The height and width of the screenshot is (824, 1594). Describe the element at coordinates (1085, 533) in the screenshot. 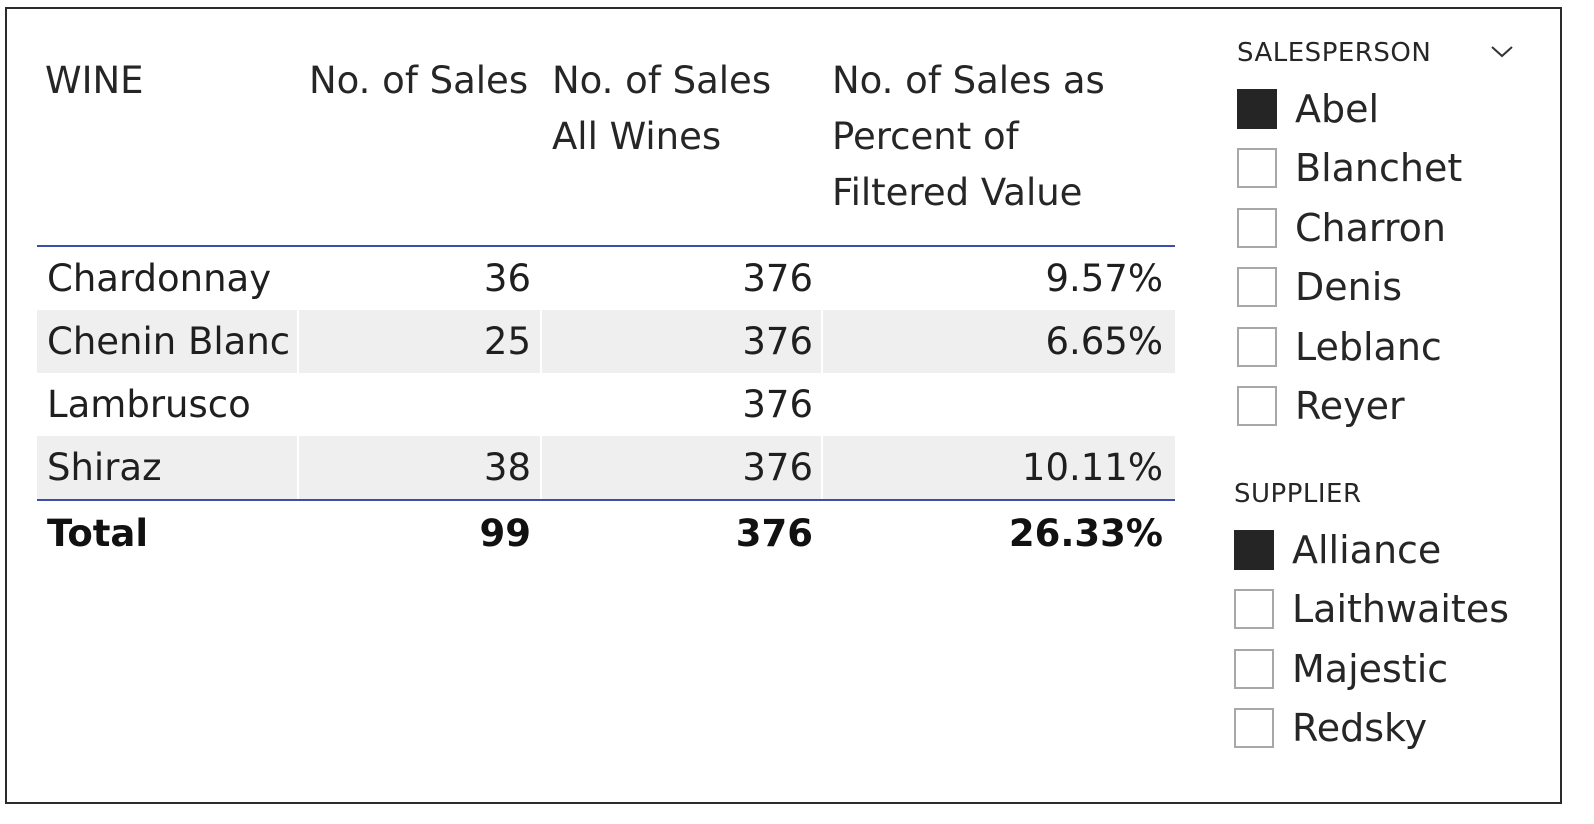

I see `total-sales-pct: 26.33%` at that location.